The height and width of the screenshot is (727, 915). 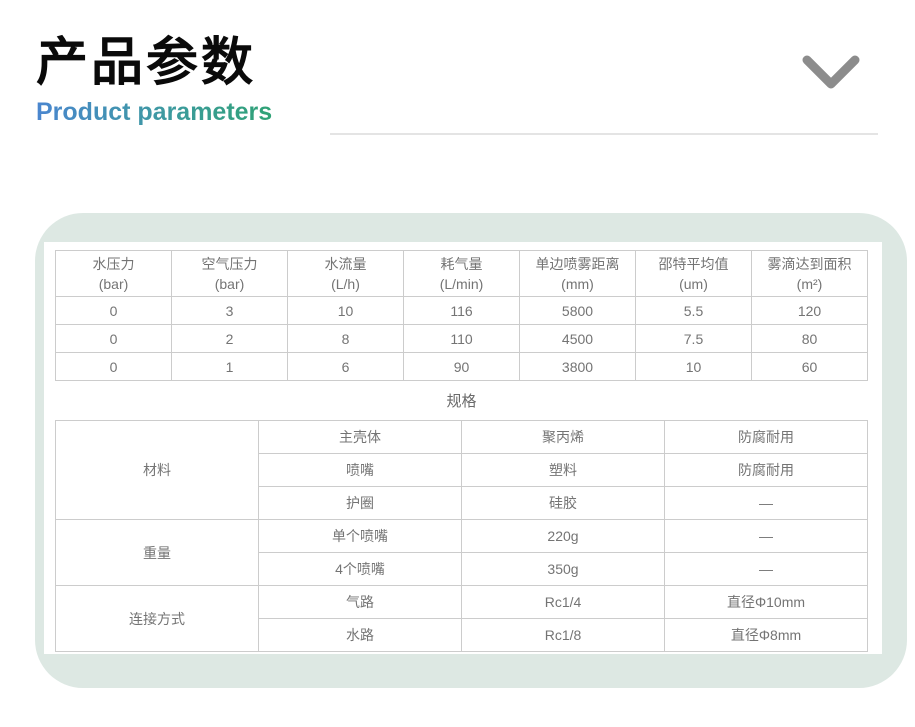 I want to click on spec-cell: 8, so click(x=345, y=338).